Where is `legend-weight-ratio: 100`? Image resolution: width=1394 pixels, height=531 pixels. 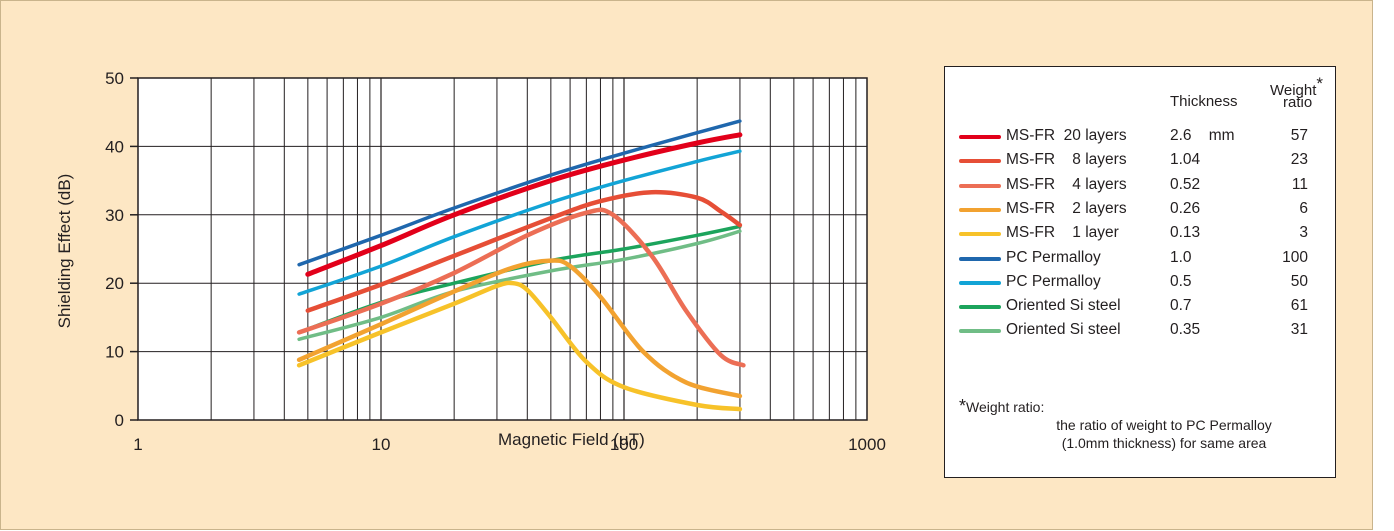
legend-weight-ratio: 100 is located at coordinates (1295, 257).